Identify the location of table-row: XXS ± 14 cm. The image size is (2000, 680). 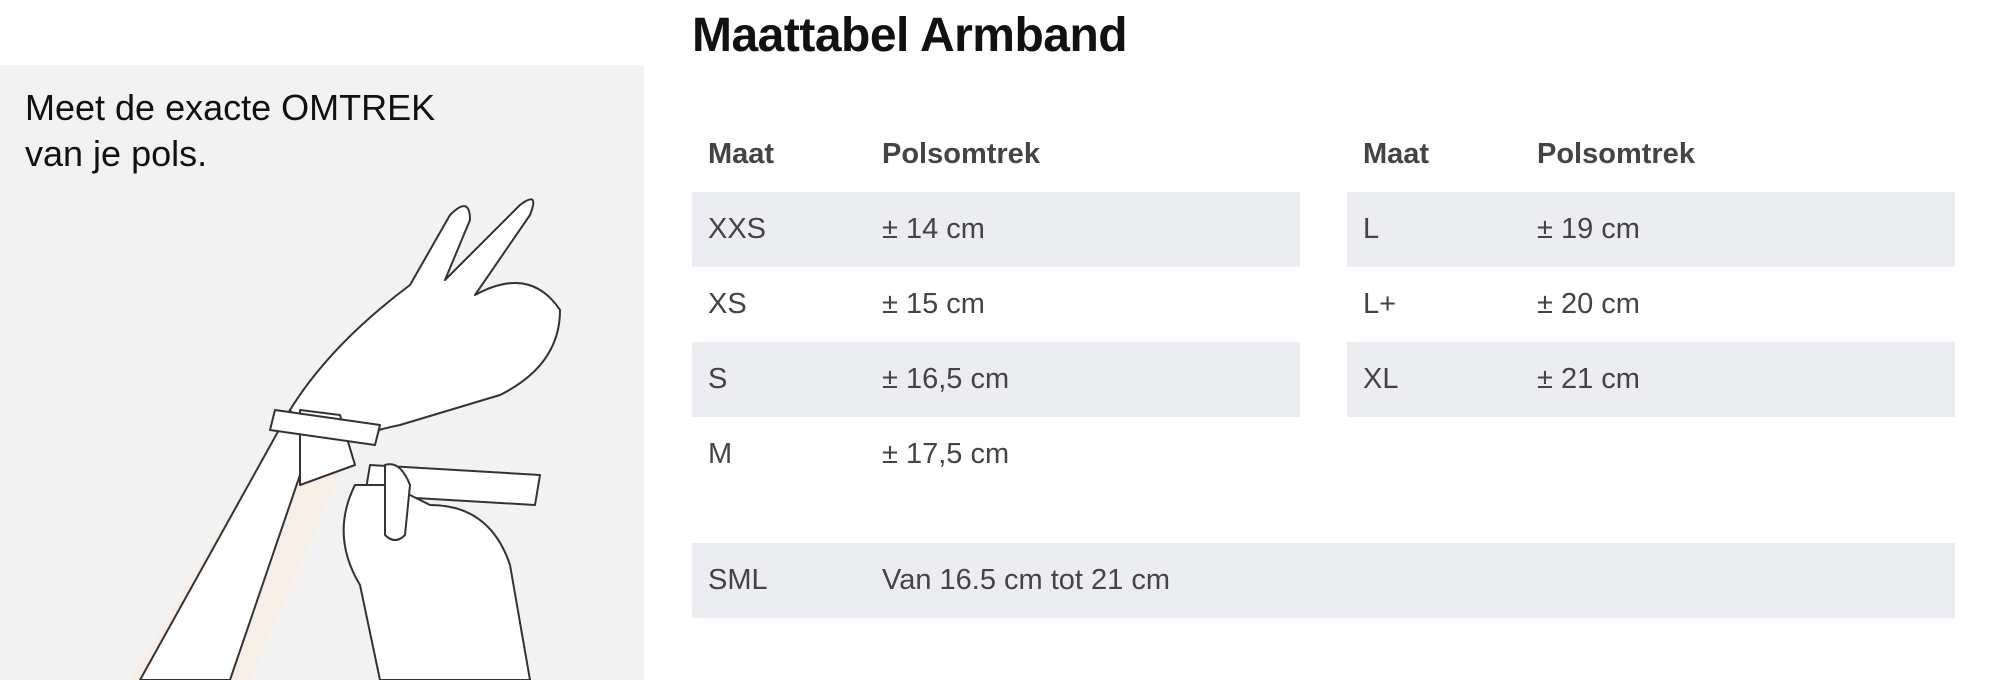
(996, 229).